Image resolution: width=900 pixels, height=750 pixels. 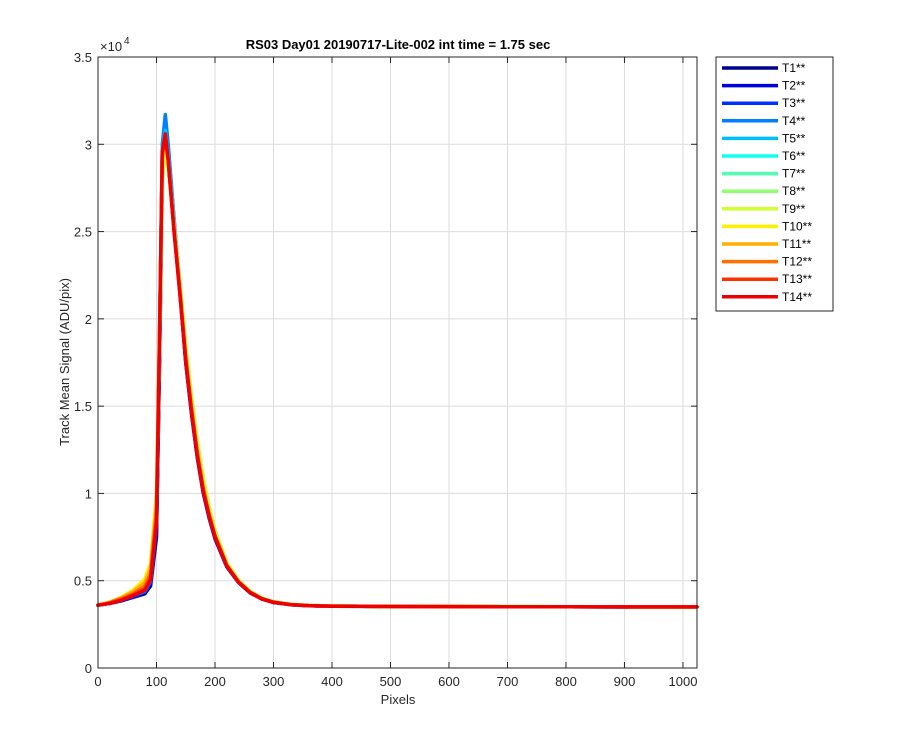 What do you see at coordinates (797, 279) in the screenshot?
I see `legend-label-13: T13**` at bounding box center [797, 279].